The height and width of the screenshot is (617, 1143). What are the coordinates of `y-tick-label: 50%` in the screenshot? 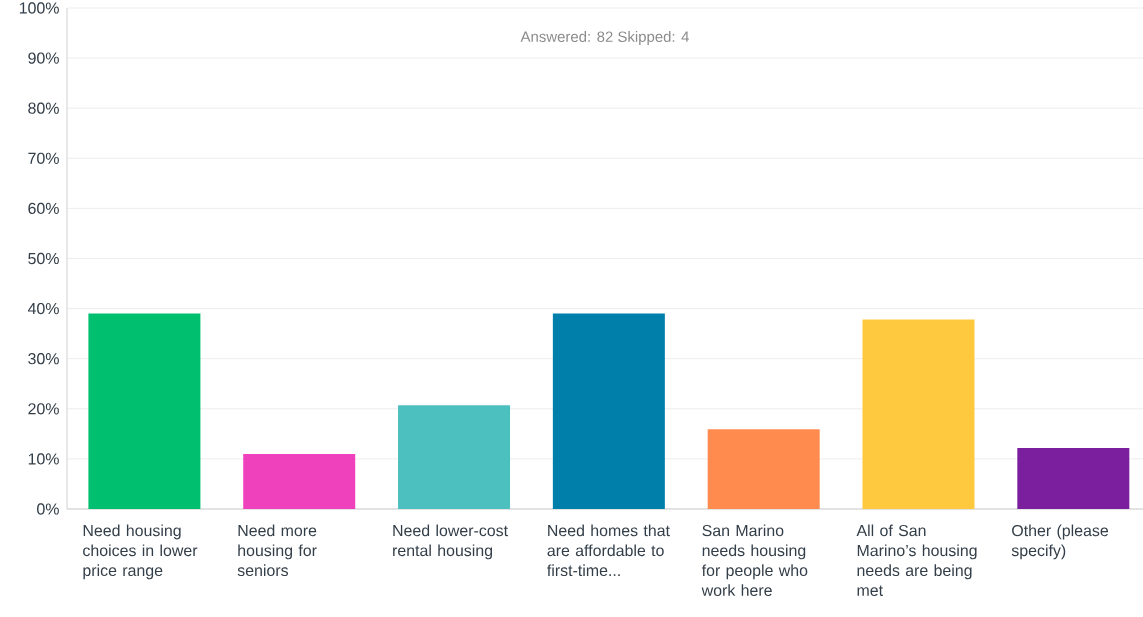 It's located at (43, 258).